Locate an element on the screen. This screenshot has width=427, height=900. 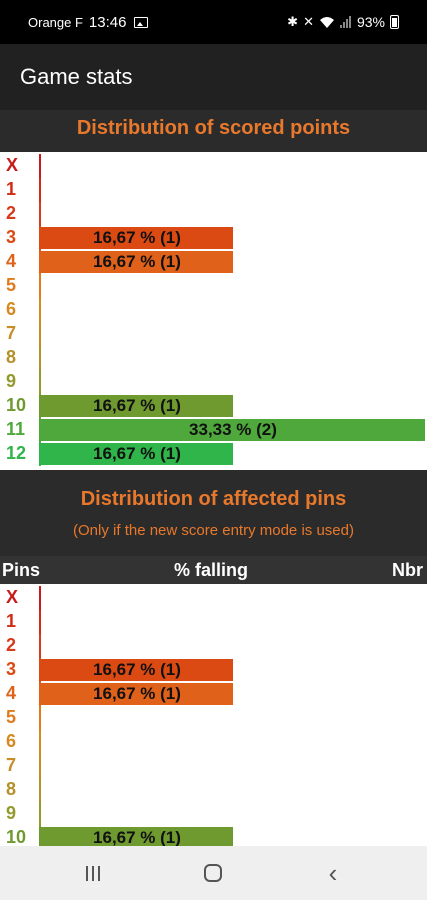
signal-icon is located at coordinates (345, 22).